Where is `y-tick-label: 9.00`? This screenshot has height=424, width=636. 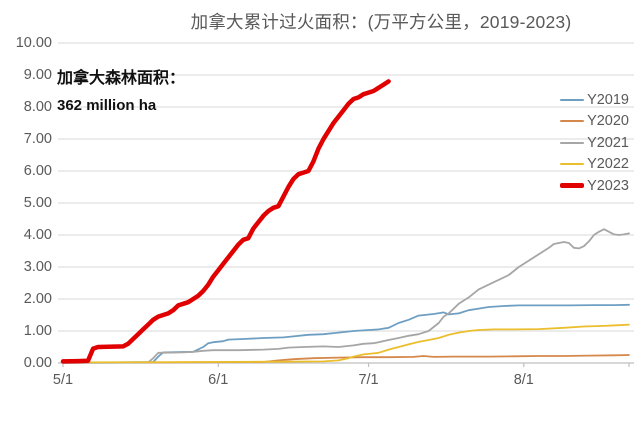
y-tick-label: 9.00 is located at coordinates (37, 75).